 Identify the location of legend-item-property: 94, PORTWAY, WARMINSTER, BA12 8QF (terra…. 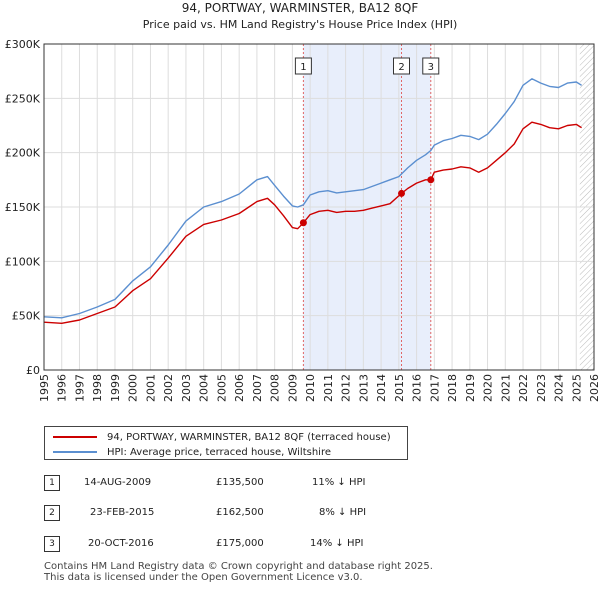
(222, 437).